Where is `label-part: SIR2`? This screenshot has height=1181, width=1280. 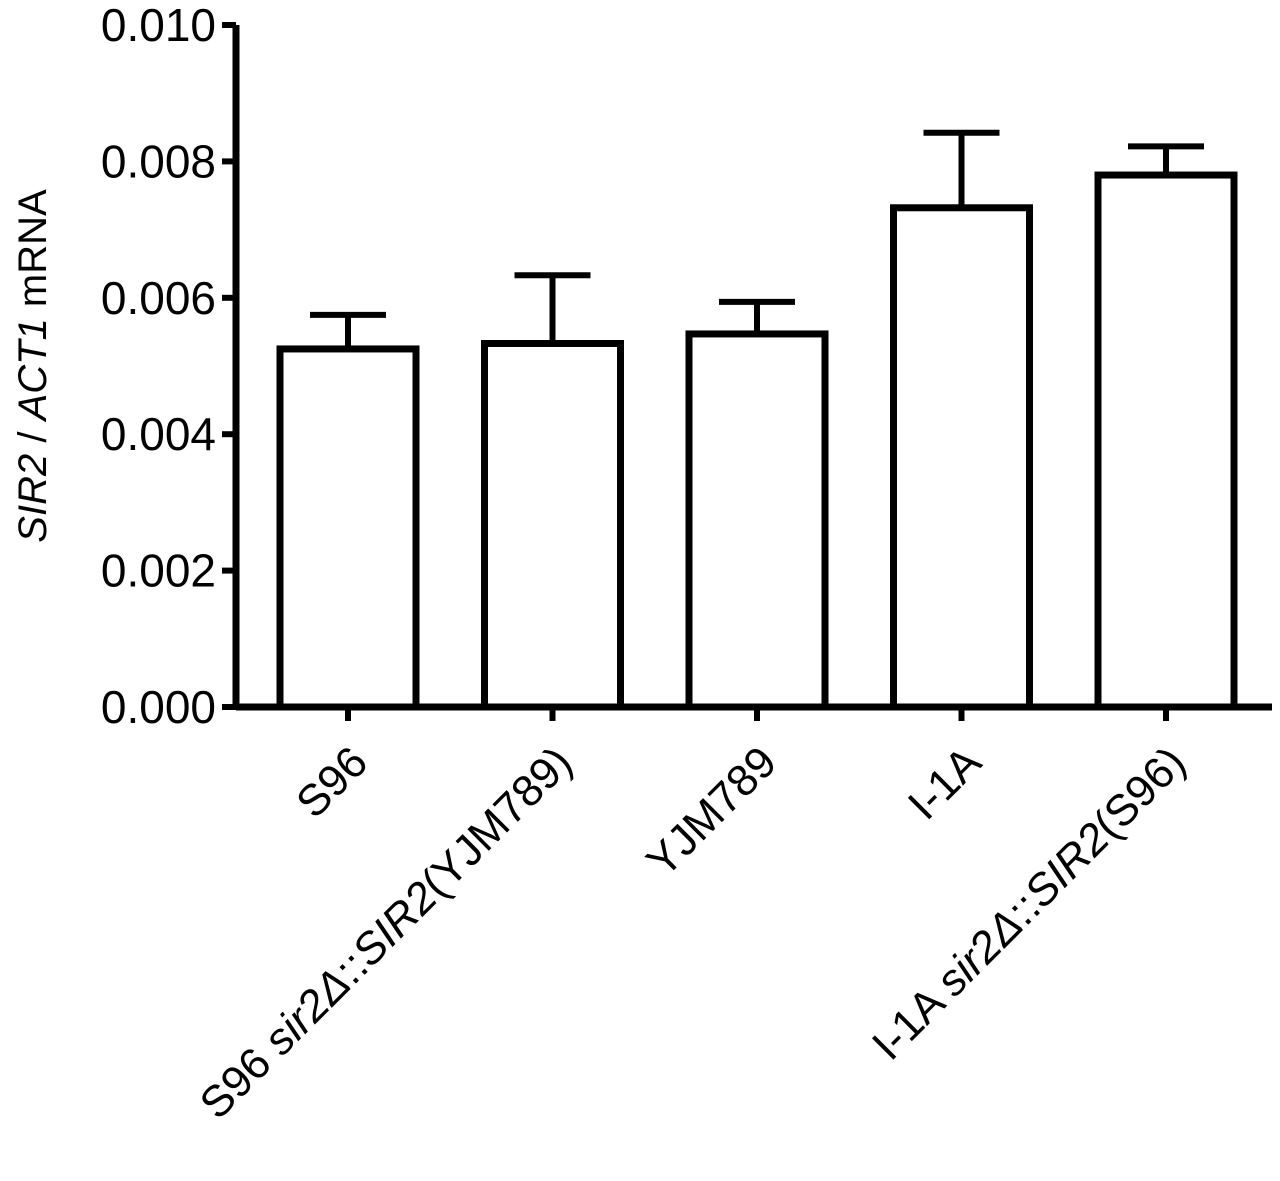
label-part: SIR2 is located at coordinates (33, 498).